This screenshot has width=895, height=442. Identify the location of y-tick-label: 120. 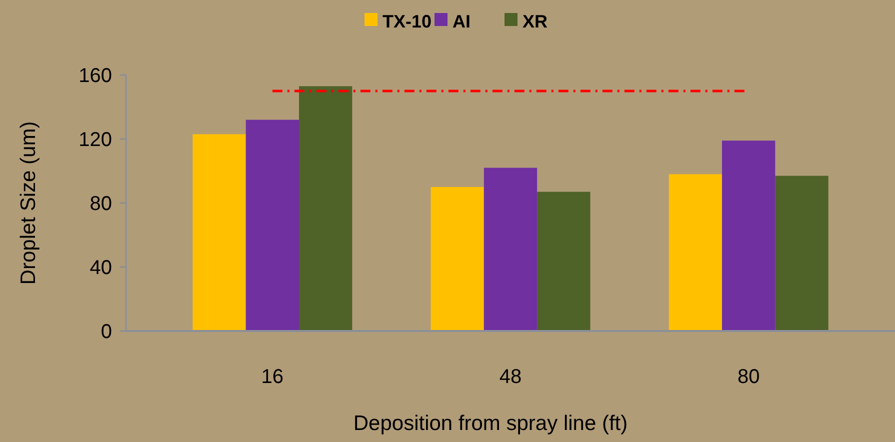
(95, 140).